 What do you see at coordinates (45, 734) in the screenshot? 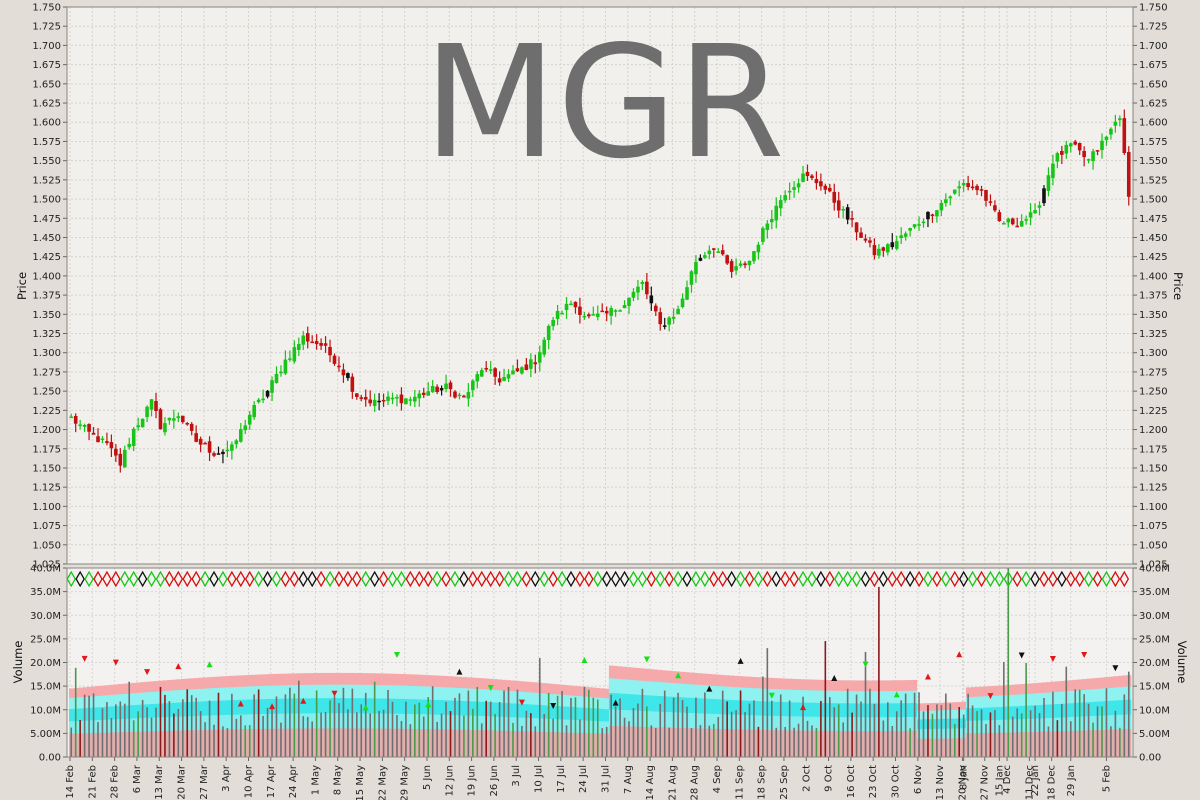
I see `volume-tick-label: 5.00M` at bounding box center [45, 734].